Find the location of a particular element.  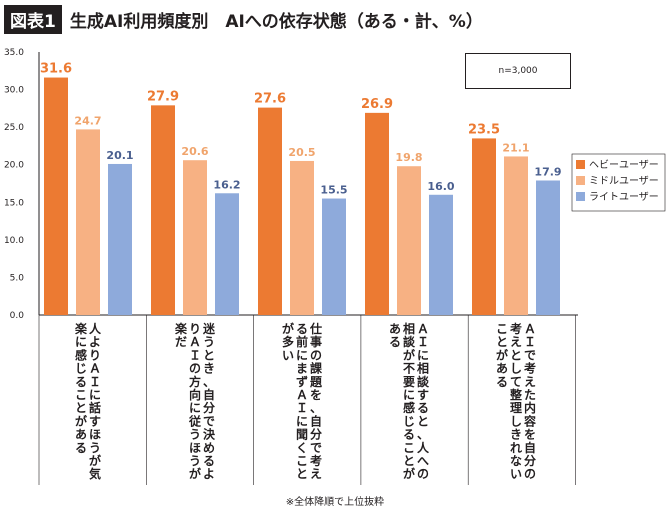

category-label-char: ず is located at coordinates (302, 381).